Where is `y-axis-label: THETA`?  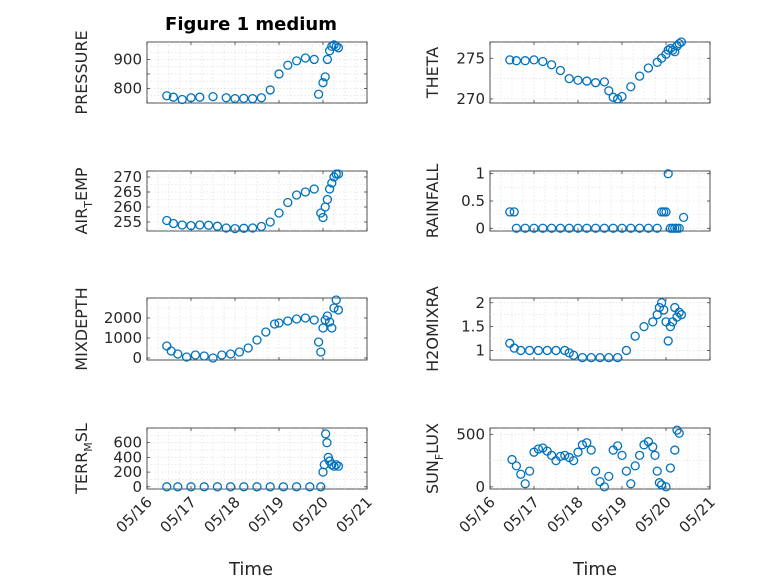 y-axis-label: THETA is located at coordinates (432, 73).